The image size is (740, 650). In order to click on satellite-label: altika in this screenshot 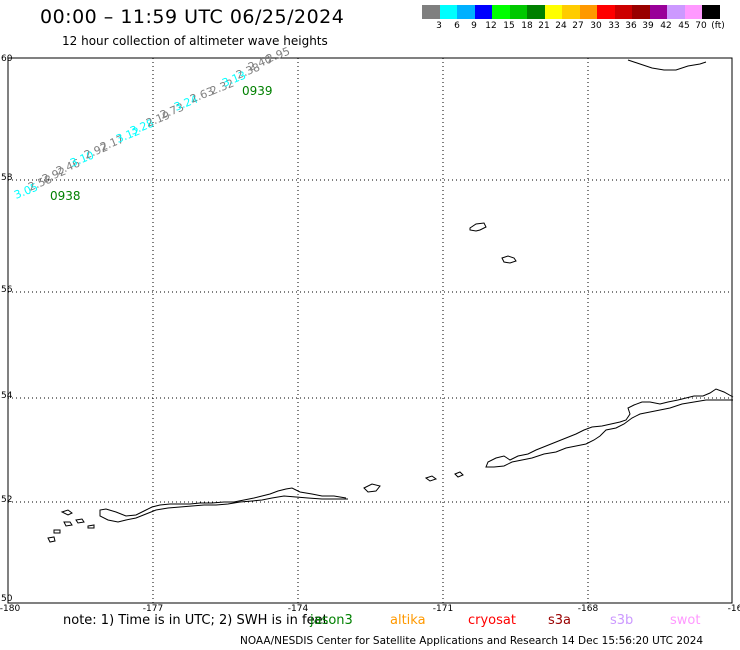, I will do `click(408, 620)`.